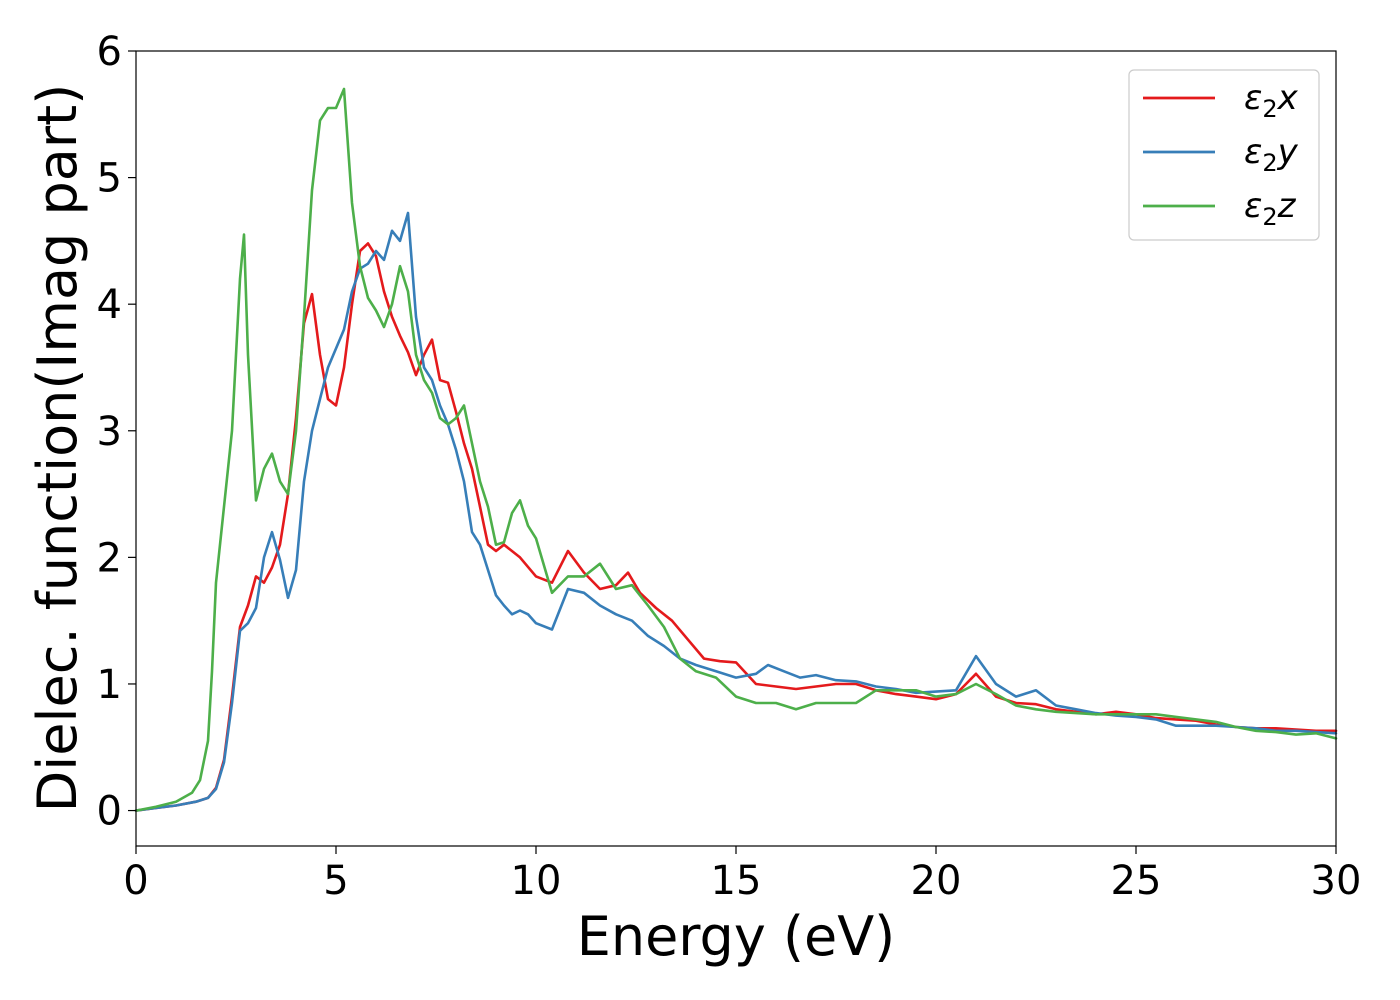 Image resolution: width=1400 pixels, height=1000 pixels. I want to click on x-axis-ticks: 0 5 10 15 20 25 30, so click(742, 875).